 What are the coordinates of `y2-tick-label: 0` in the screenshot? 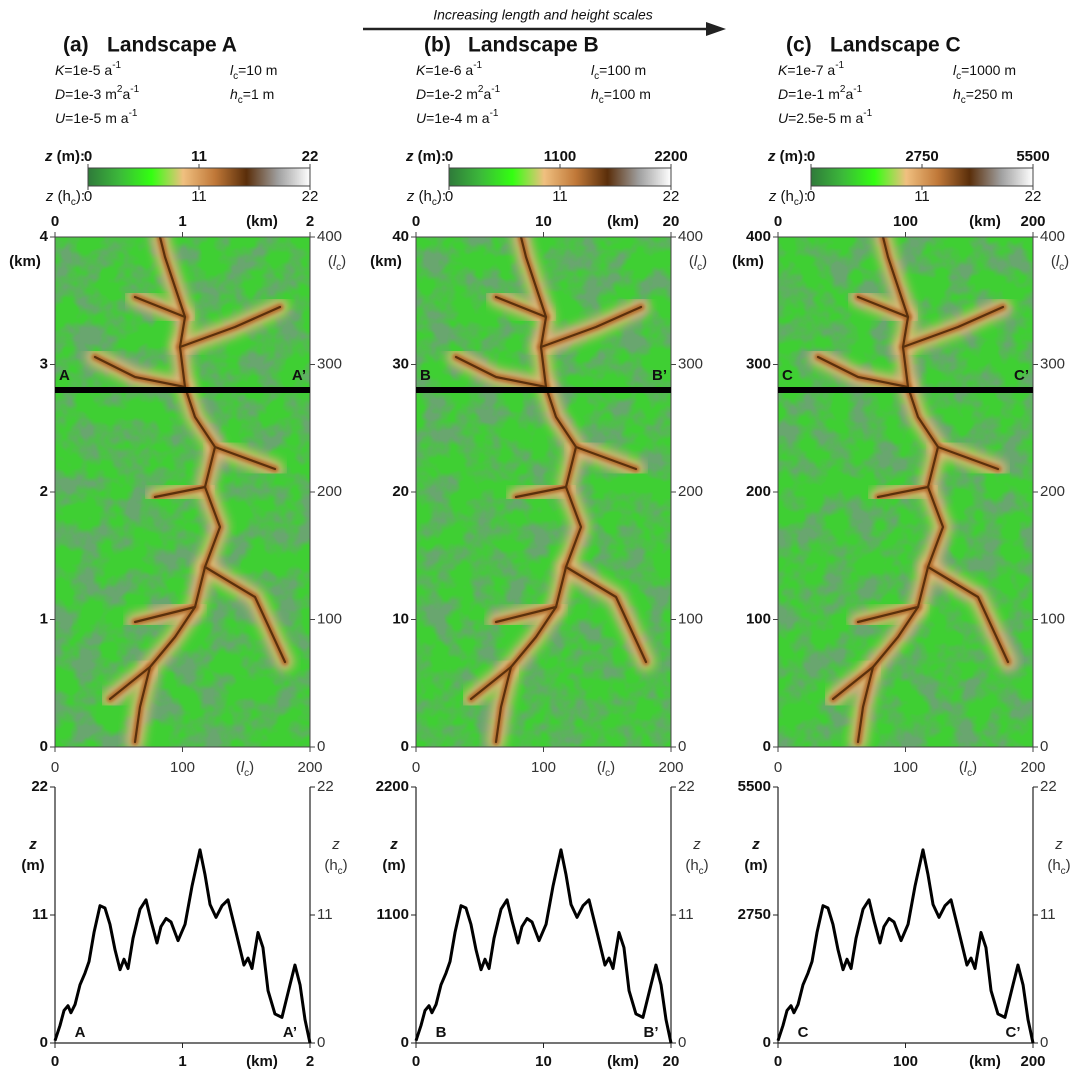 It's located at (1044, 1042).